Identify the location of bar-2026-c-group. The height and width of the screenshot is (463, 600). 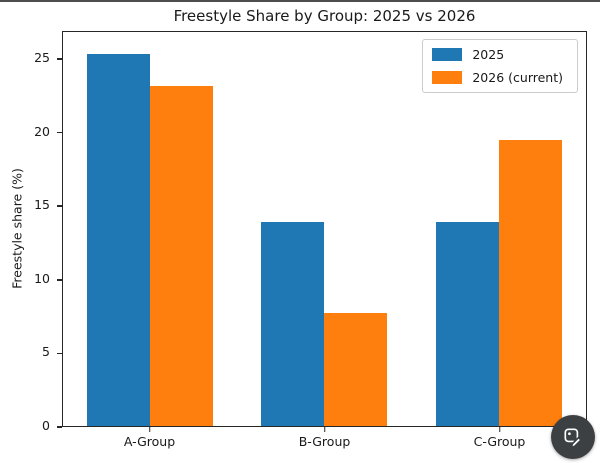
(530, 283).